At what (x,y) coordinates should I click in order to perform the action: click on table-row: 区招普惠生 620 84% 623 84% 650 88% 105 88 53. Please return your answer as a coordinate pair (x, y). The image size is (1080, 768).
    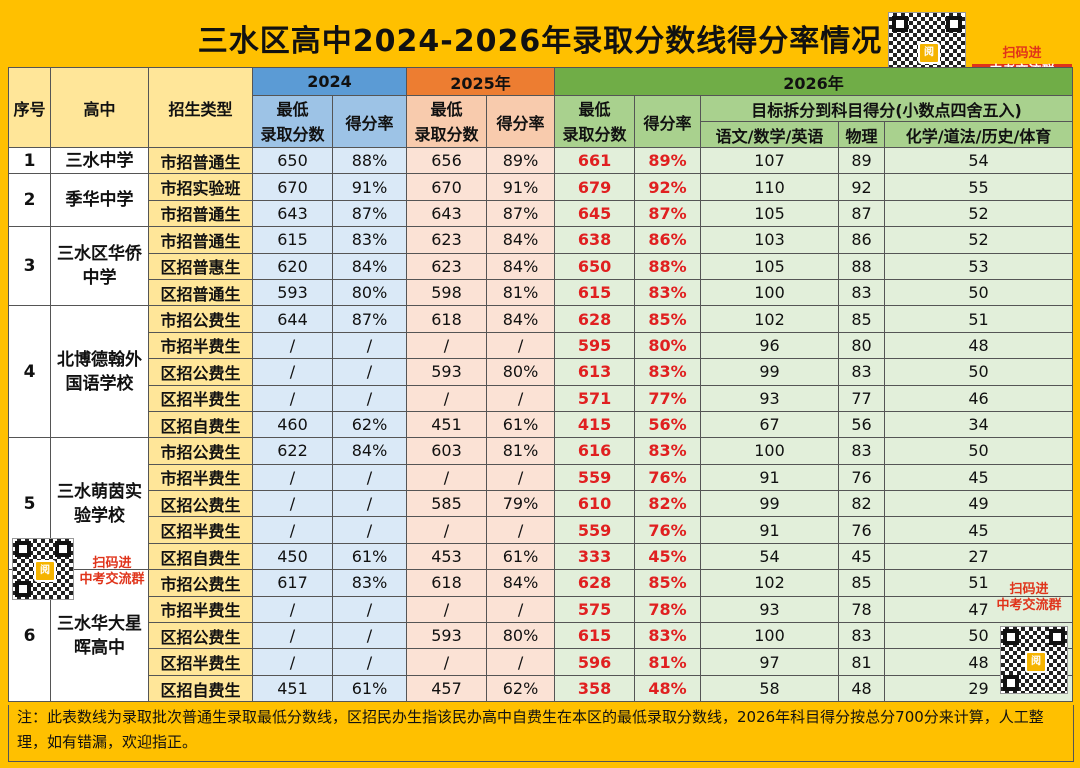
    Looking at the image, I should click on (541, 266).